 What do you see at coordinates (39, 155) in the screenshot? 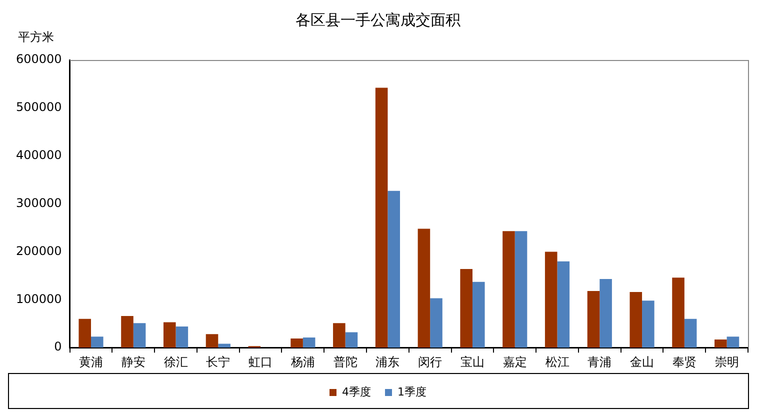
I see `y-tick-label: 400000` at bounding box center [39, 155].